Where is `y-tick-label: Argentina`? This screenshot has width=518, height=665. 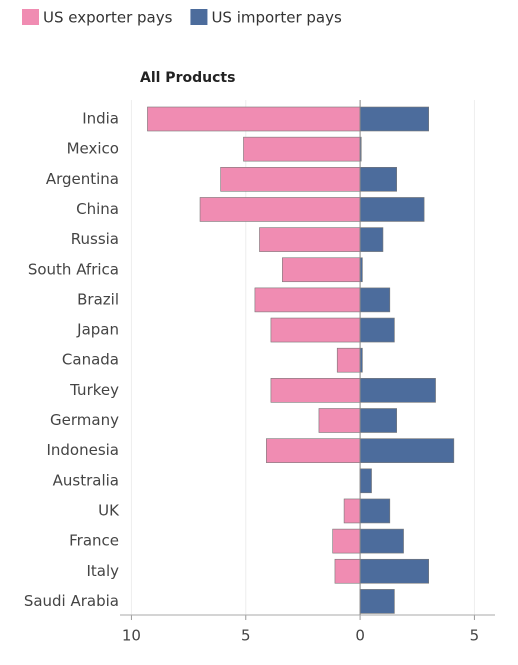 y-tick-label: Argentina is located at coordinates (82, 179).